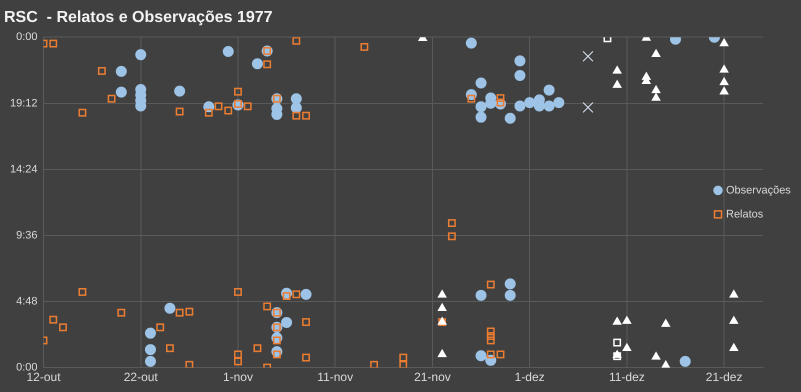 This screenshot has height=392, width=801. I want to click on legend-label: Relatos, so click(745, 214).